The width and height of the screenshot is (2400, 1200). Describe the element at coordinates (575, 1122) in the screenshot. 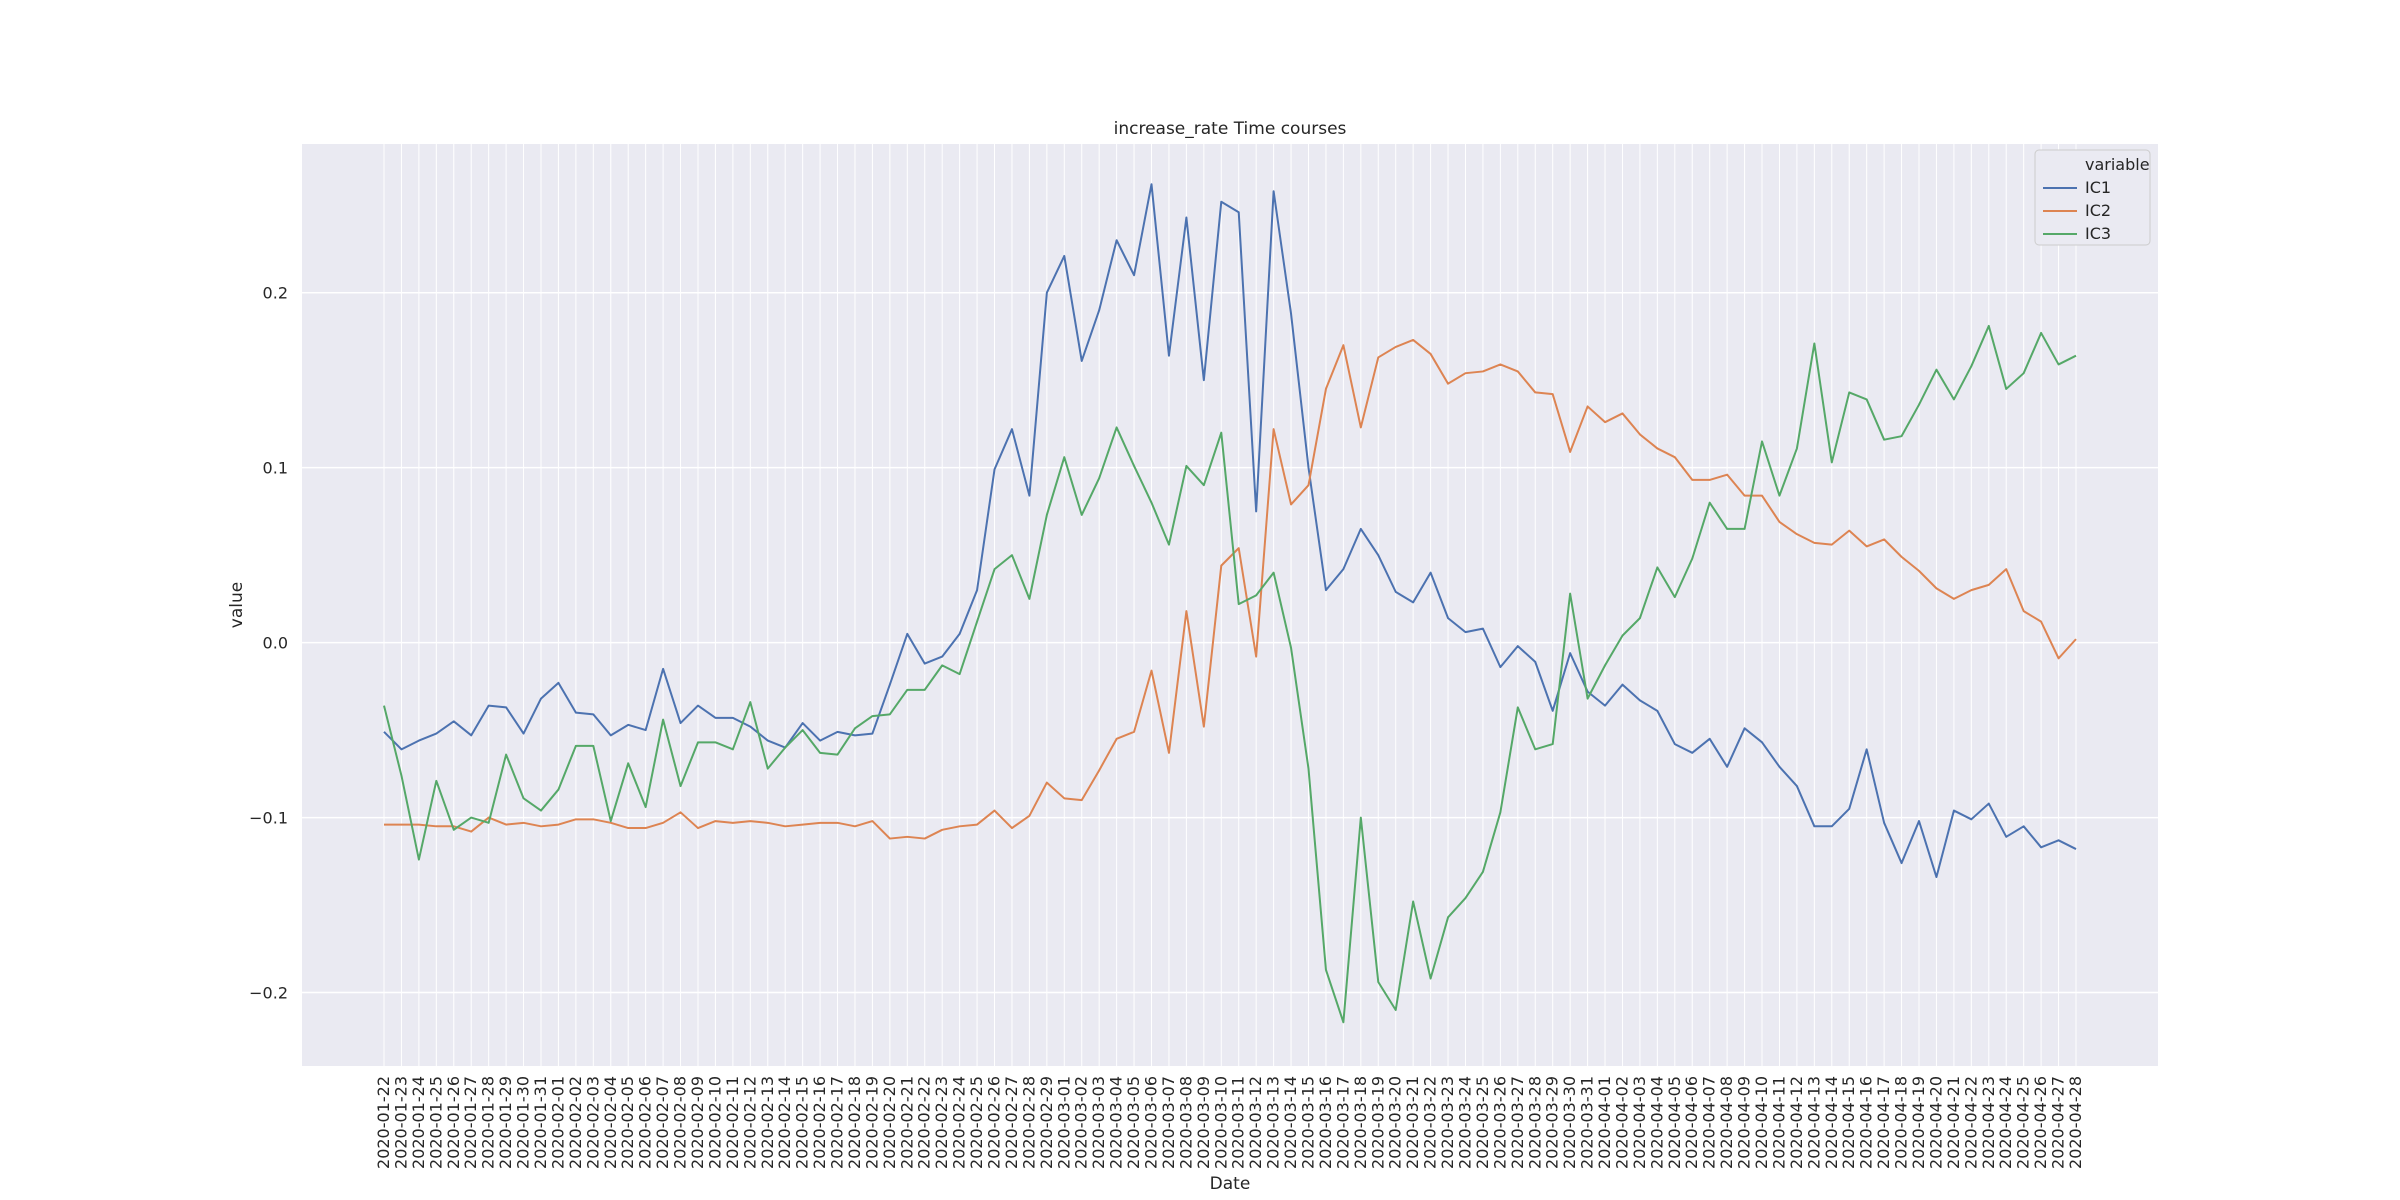

I see `x-tick-label: 2020-02-02` at that location.